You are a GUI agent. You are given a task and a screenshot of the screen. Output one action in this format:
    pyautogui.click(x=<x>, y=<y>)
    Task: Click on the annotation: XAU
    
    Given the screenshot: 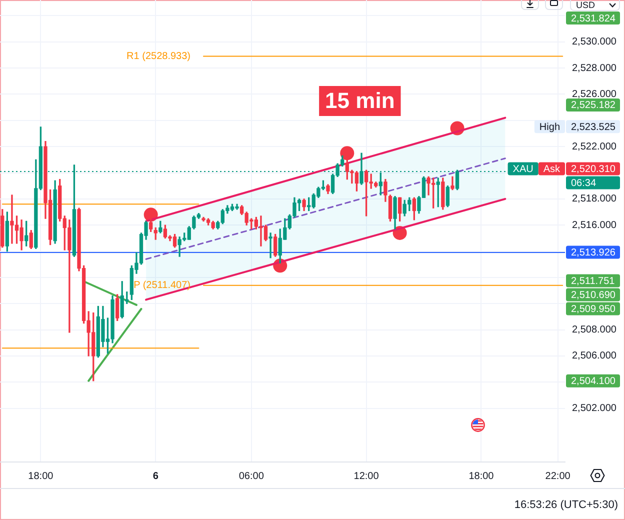 What is the action you would take?
    pyautogui.click(x=523, y=169)
    